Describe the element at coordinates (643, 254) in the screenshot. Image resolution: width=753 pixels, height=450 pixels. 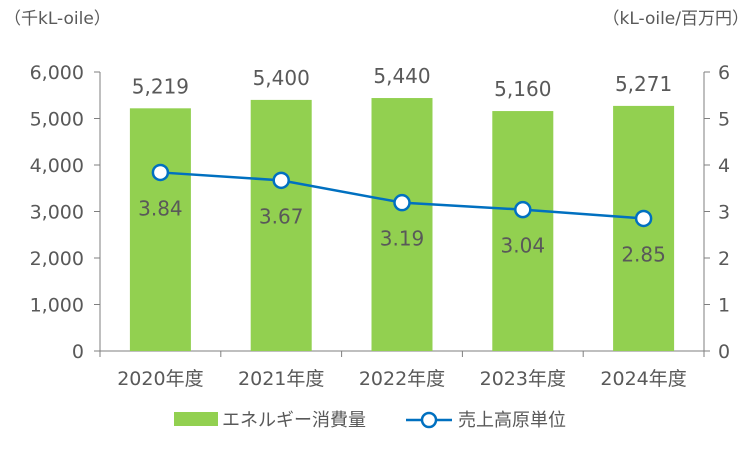
I see `line-data-label: 2.85` at that location.